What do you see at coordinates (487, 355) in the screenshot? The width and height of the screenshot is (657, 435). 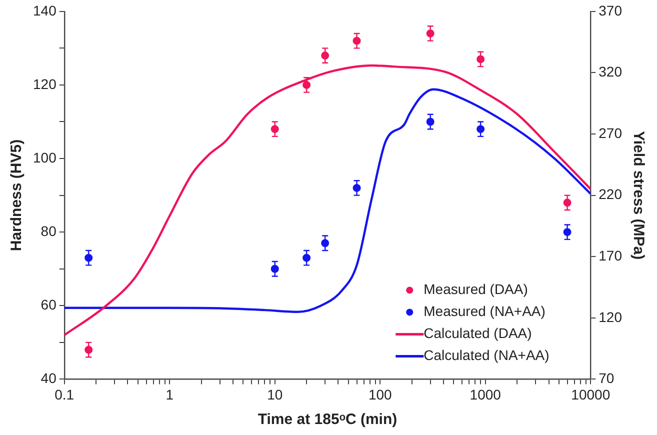 I see `legend-label: Calculated (NA+AA)` at bounding box center [487, 355].